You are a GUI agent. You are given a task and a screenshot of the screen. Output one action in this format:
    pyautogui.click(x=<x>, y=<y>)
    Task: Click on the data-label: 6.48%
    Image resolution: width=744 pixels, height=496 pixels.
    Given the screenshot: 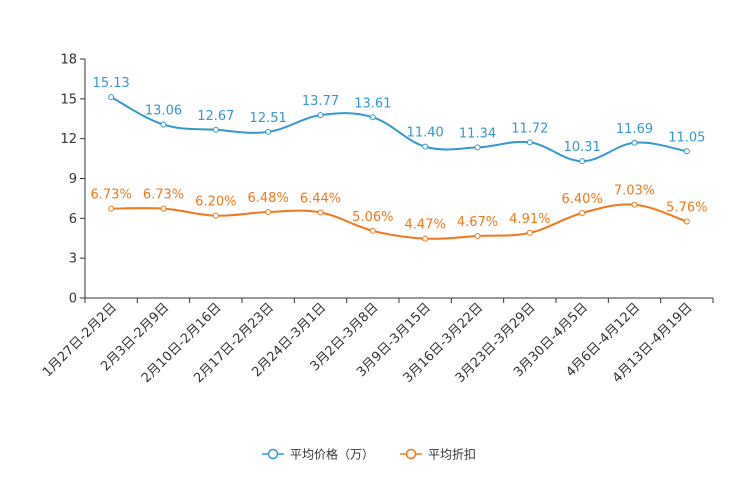 What is the action you would take?
    pyautogui.click(x=268, y=198)
    